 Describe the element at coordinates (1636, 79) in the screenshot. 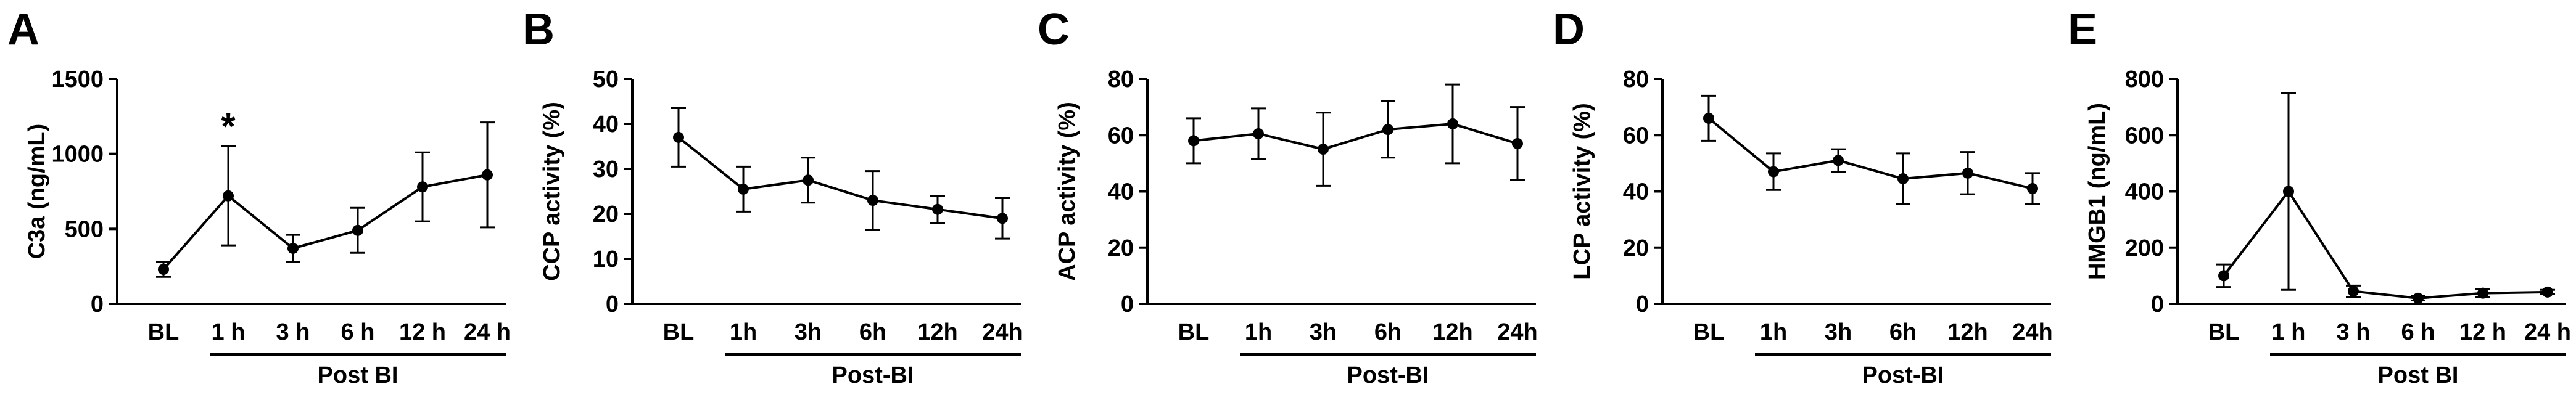

I see `y-tick-label: 80` at that location.